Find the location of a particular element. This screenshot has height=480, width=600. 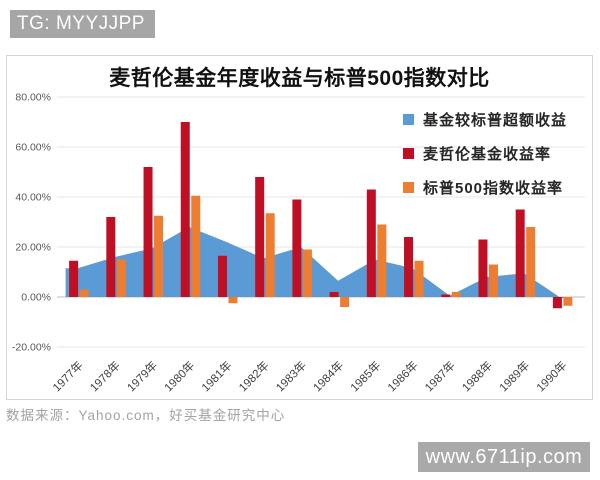

bar-sp500-1978年 is located at coordinates (121, 278).